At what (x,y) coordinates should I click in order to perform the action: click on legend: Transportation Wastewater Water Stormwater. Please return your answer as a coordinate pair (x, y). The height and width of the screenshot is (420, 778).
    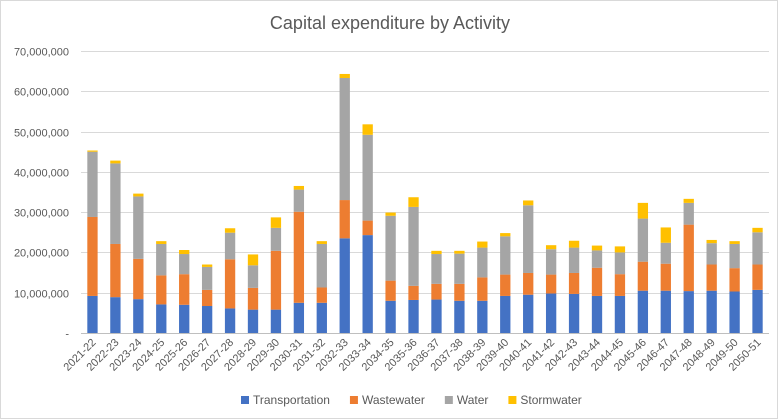
    Looking at the image, I should click on (411, 400).